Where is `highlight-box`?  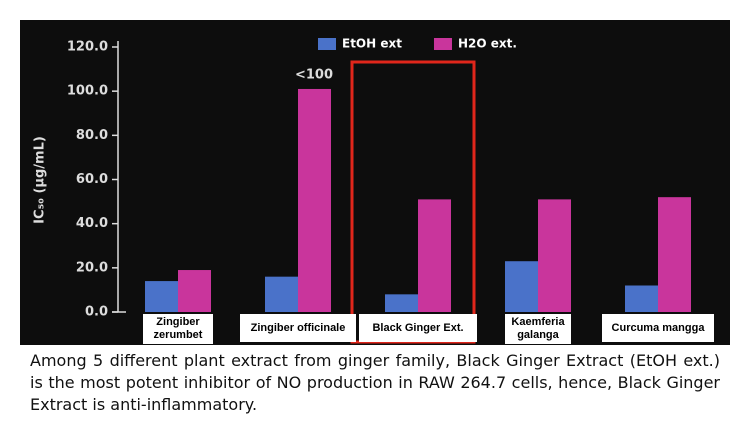 highlight-box is located at coordinates (413, 202).